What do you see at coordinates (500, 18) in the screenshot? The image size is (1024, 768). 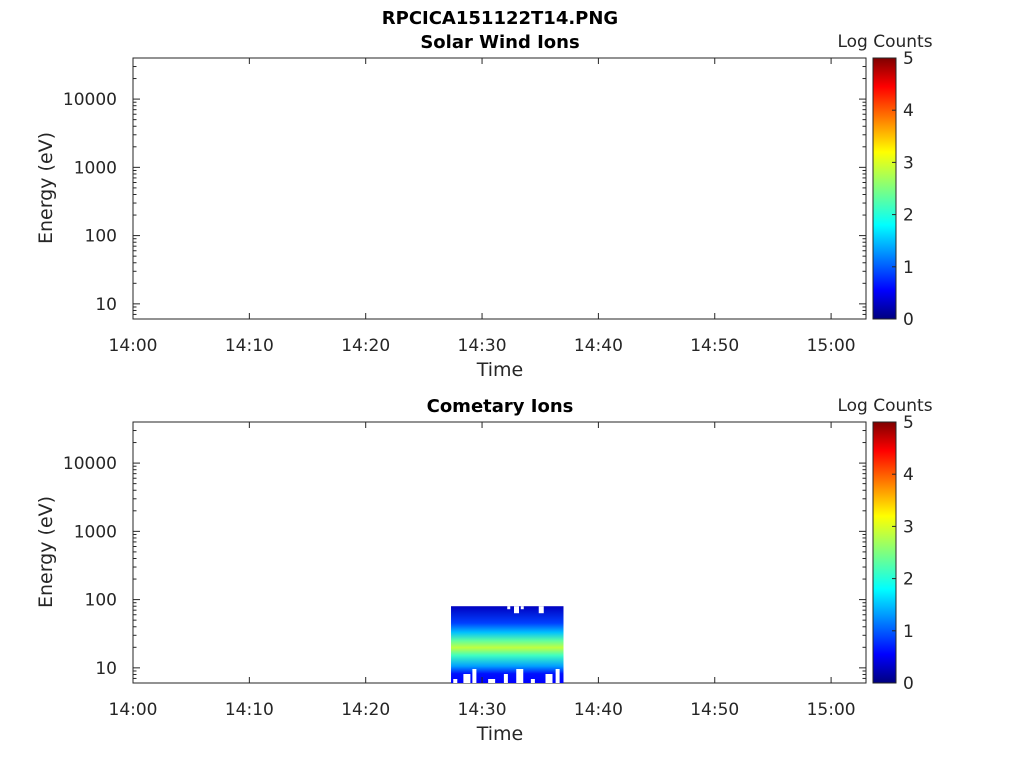 I see `figure-title: RPCICA151122T14.PNG` at bounding box center [500, 18].